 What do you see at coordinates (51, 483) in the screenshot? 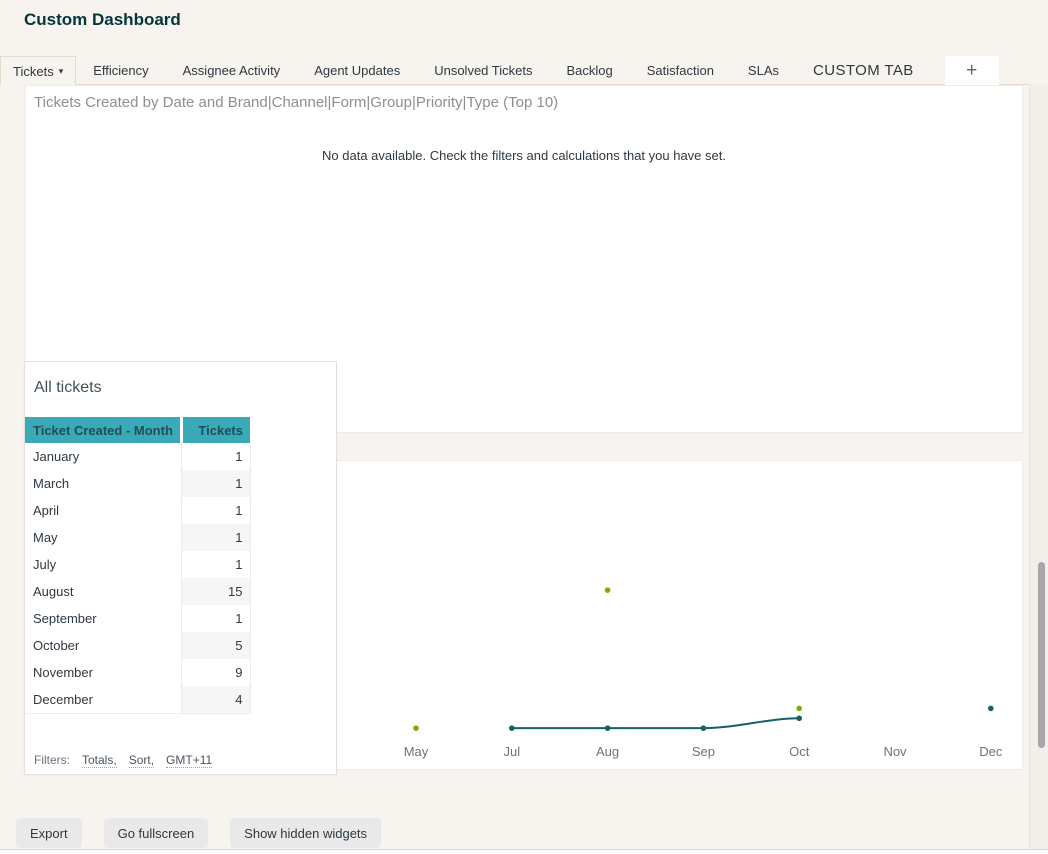
I see `month-cell: March` at bounding box center [51, 483].